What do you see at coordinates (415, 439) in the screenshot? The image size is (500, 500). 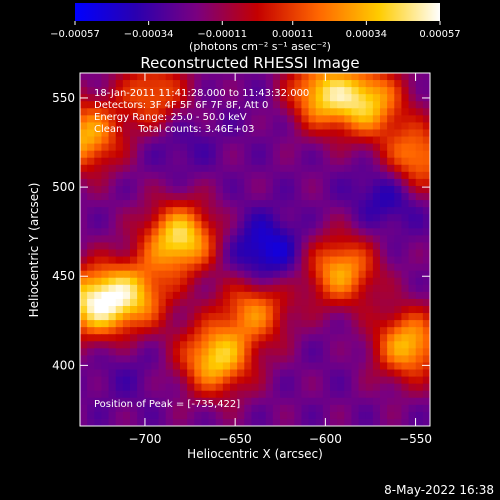 I see `x-tick-label: −550` at bounding box center [415, 439].